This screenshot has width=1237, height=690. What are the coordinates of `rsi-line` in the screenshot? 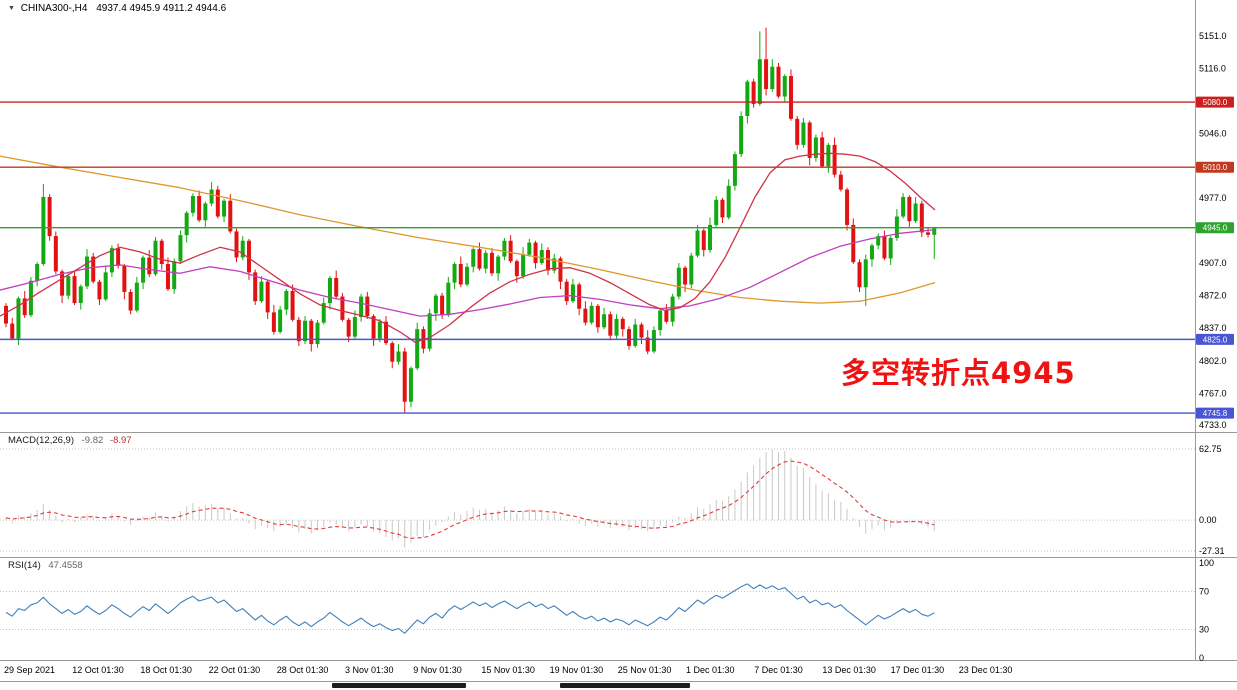 It's located at (470, 608).